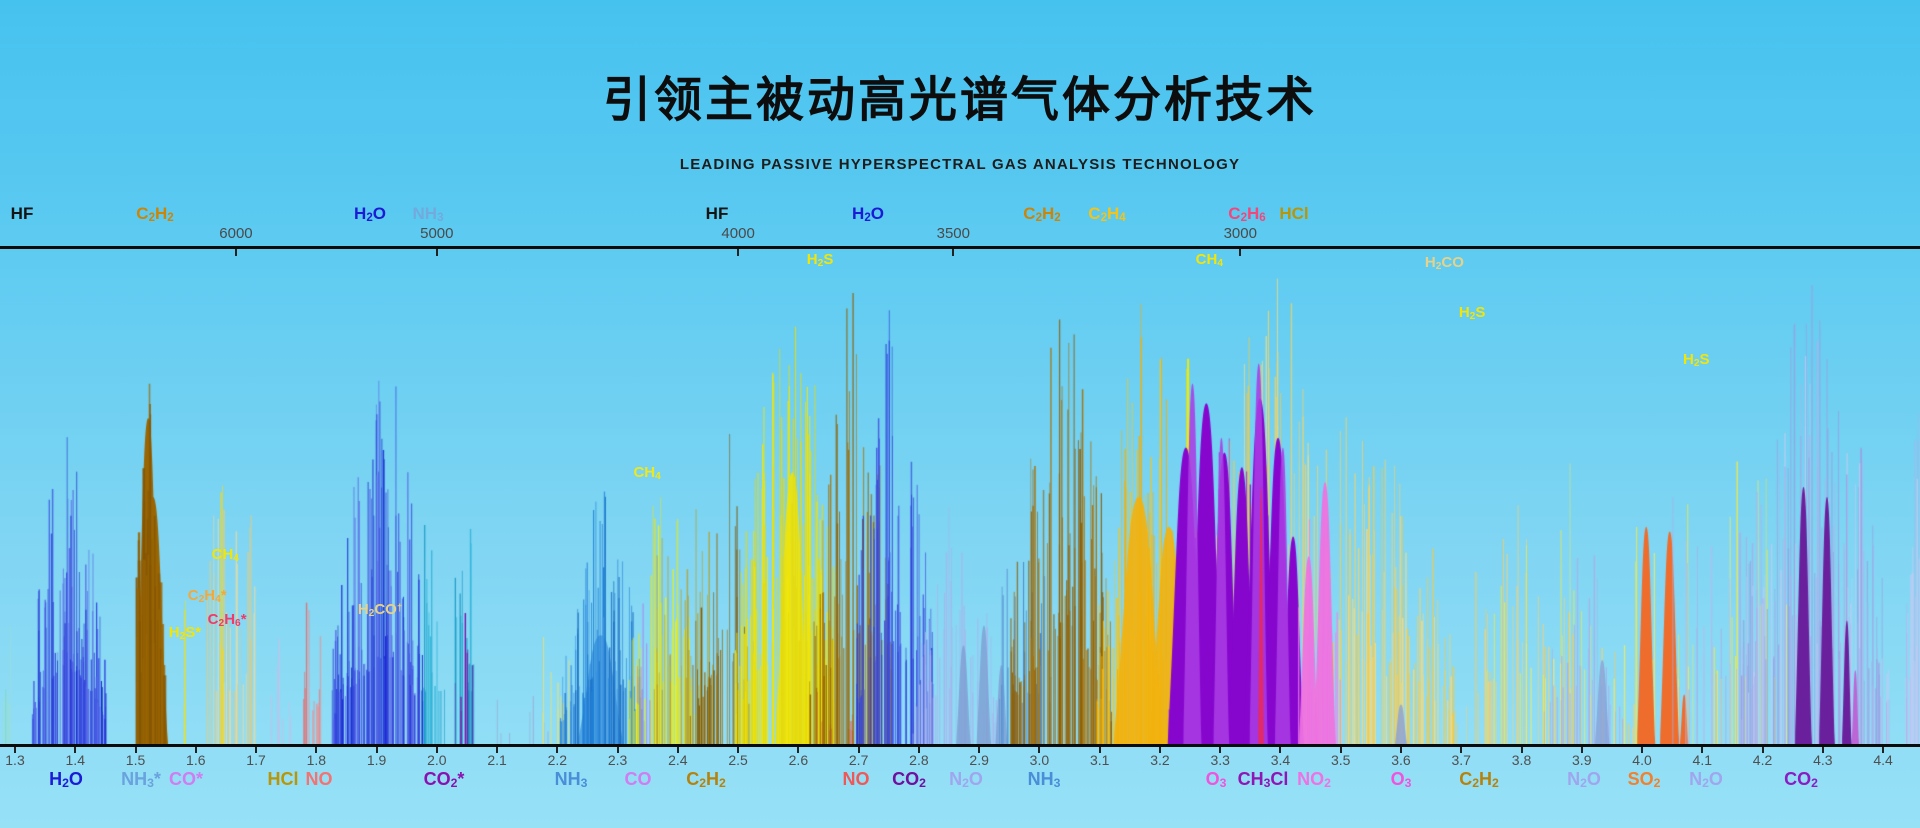  Describe the element at coordinates (919, 760) in the screenshot. I see `wavelength-tick-label: 2.8` at that location.